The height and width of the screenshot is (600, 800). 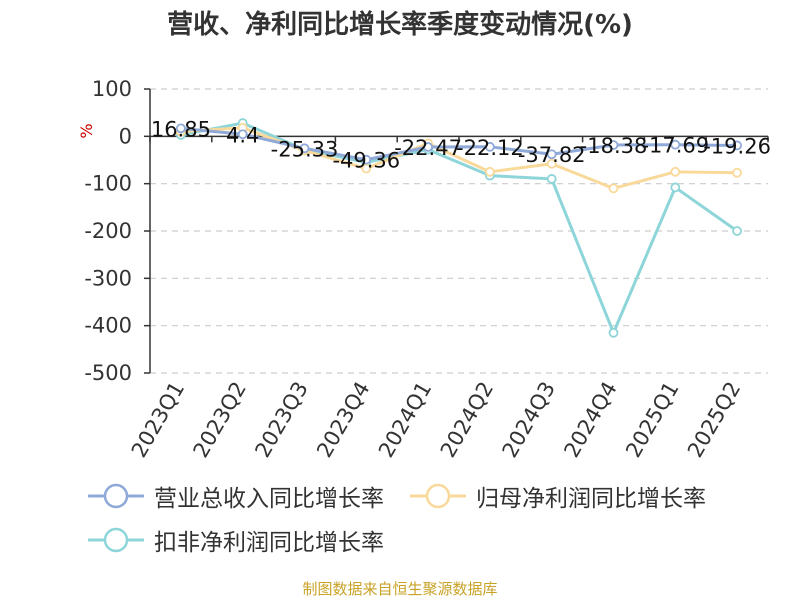 I want to click on legend-item: 归母净利润同比增长率, so click(x=558, y=496).